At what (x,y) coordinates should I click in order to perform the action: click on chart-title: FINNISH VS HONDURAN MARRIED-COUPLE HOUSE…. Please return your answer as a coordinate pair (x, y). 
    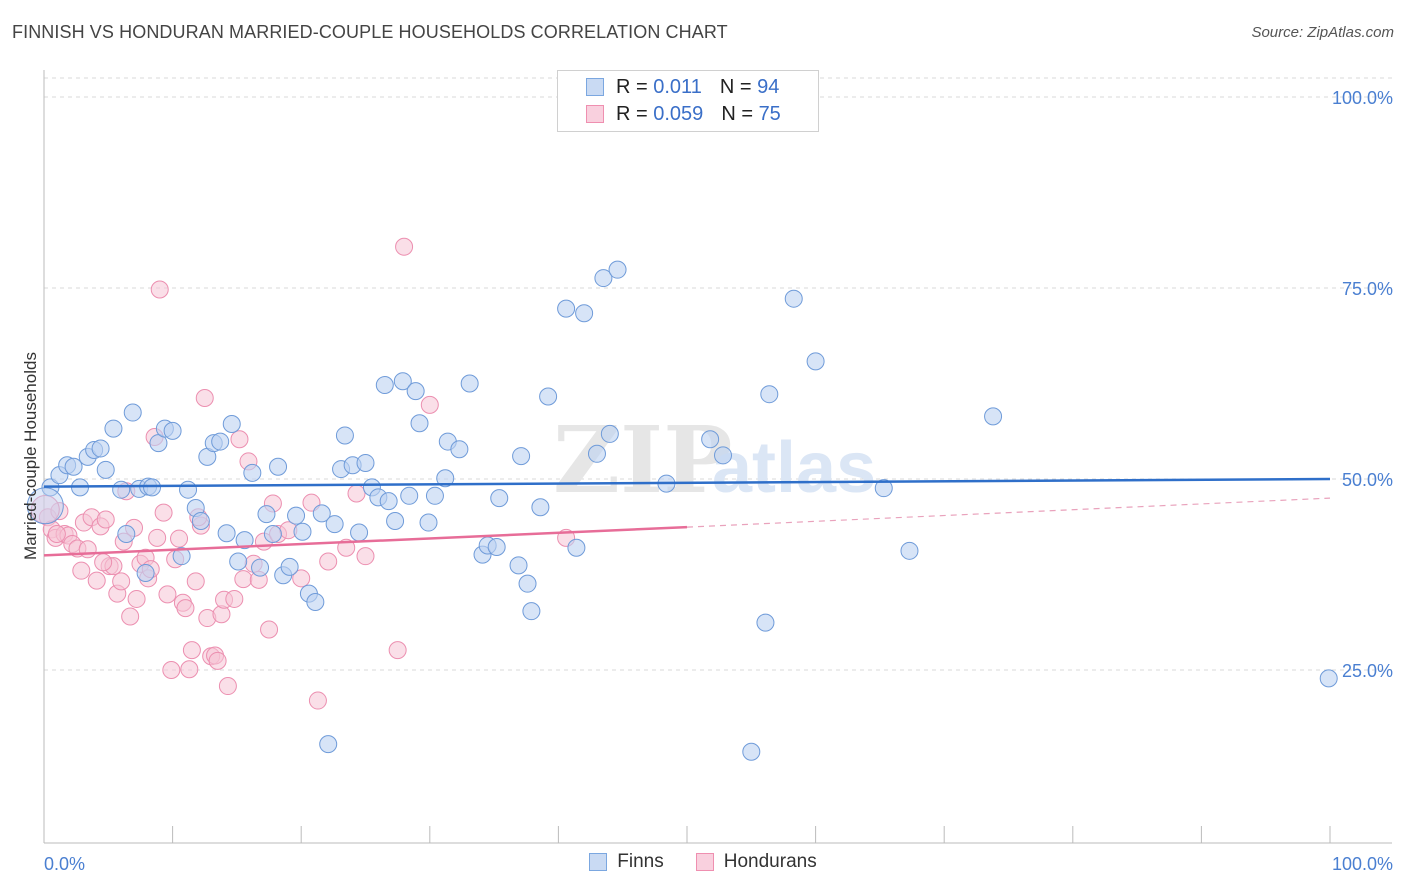
    Looking at the image, I should click on (370, 32).